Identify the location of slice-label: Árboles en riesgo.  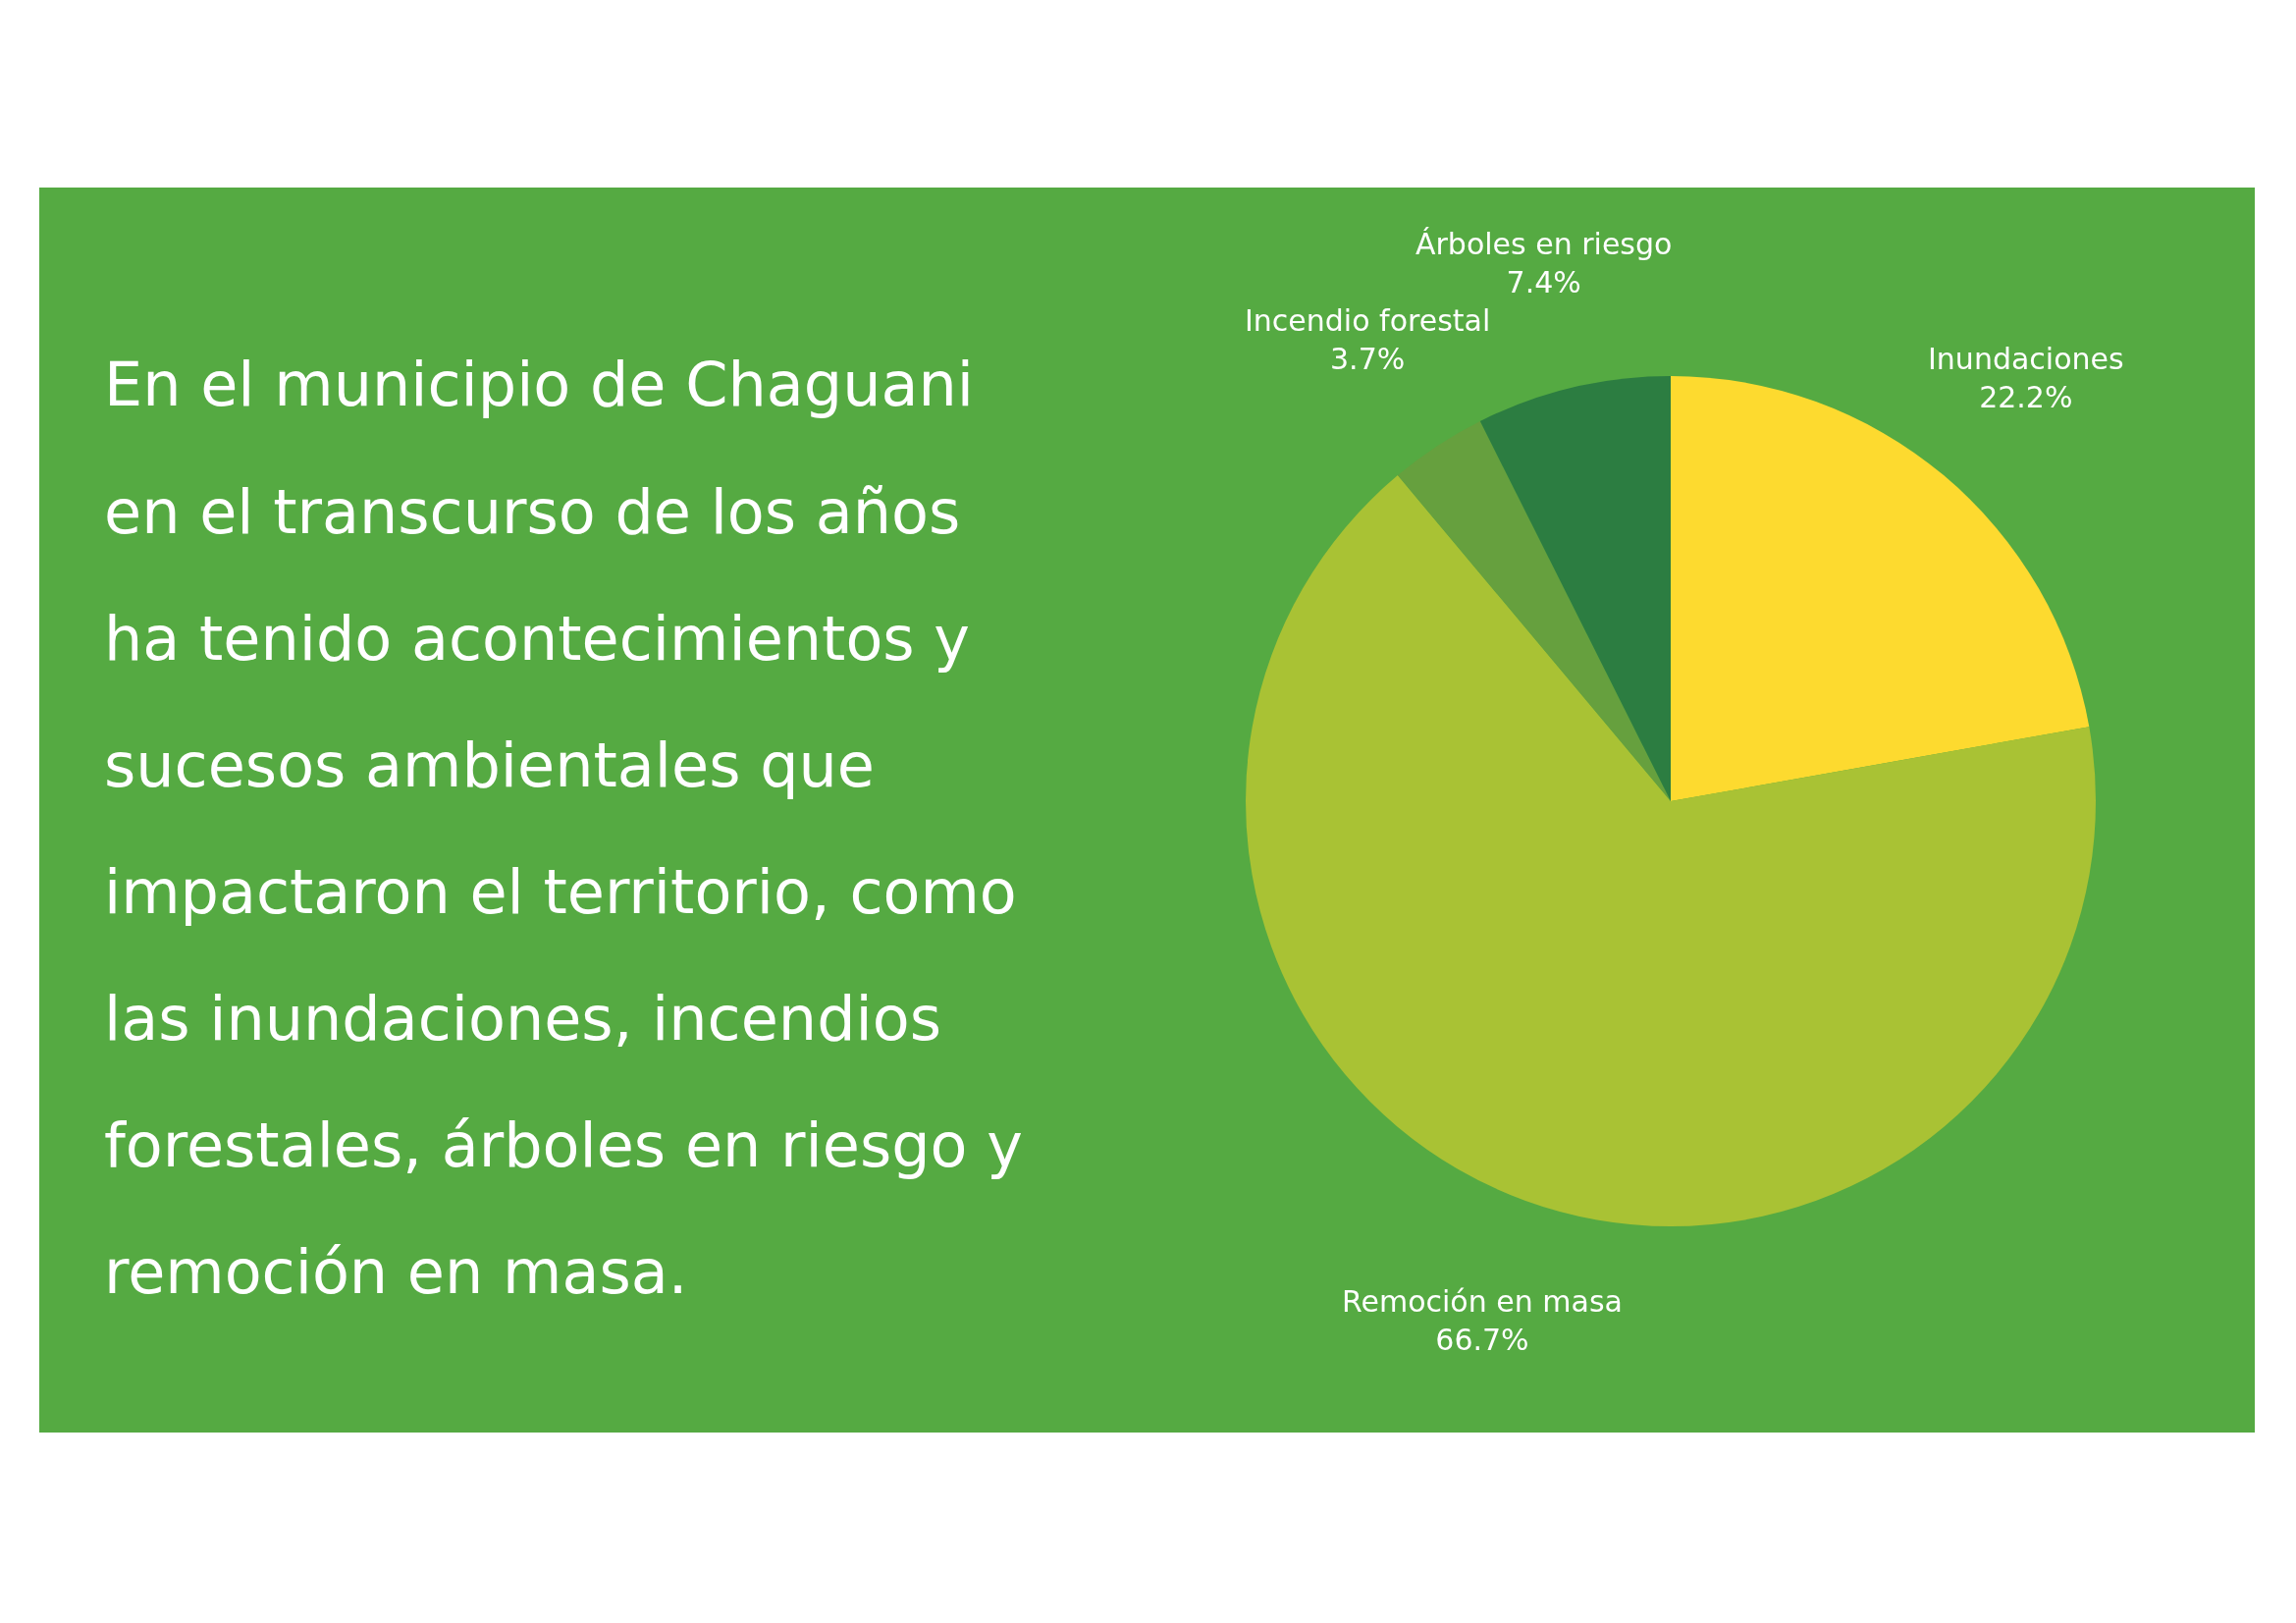
(1544, 244).